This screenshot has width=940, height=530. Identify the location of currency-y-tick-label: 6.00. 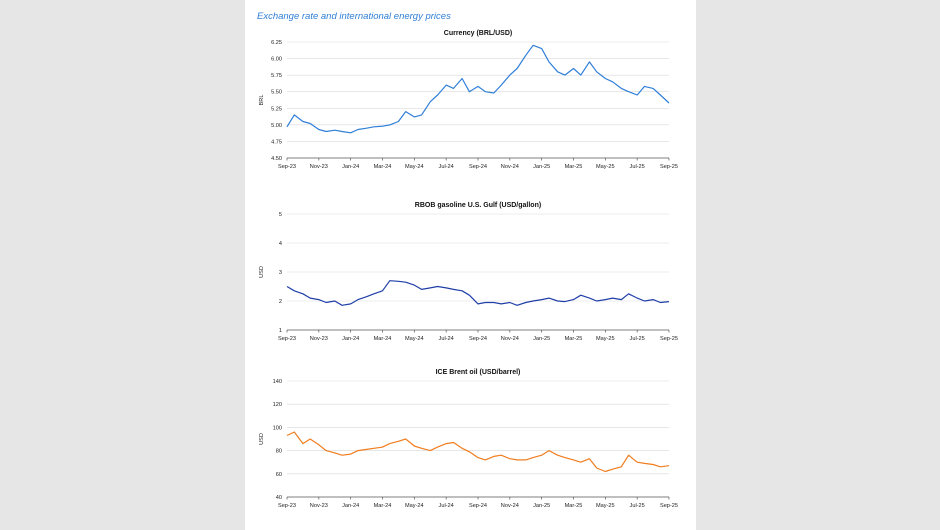
(276, 60).